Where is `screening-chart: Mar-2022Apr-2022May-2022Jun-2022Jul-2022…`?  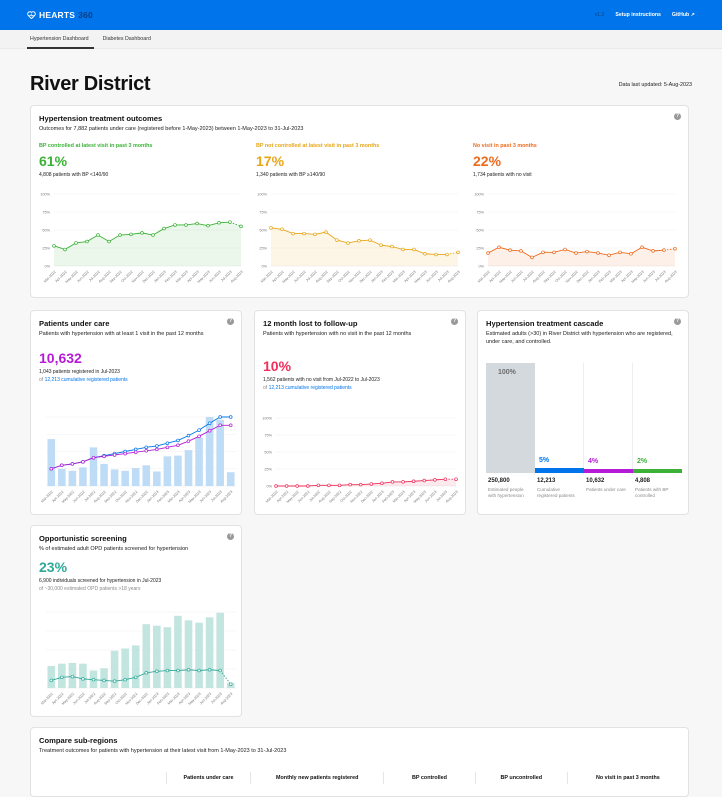 screening-chart: Mar-2022Apr-2022May-2022Jun-2022Jul-2022… is located at coordinates (138, 658).